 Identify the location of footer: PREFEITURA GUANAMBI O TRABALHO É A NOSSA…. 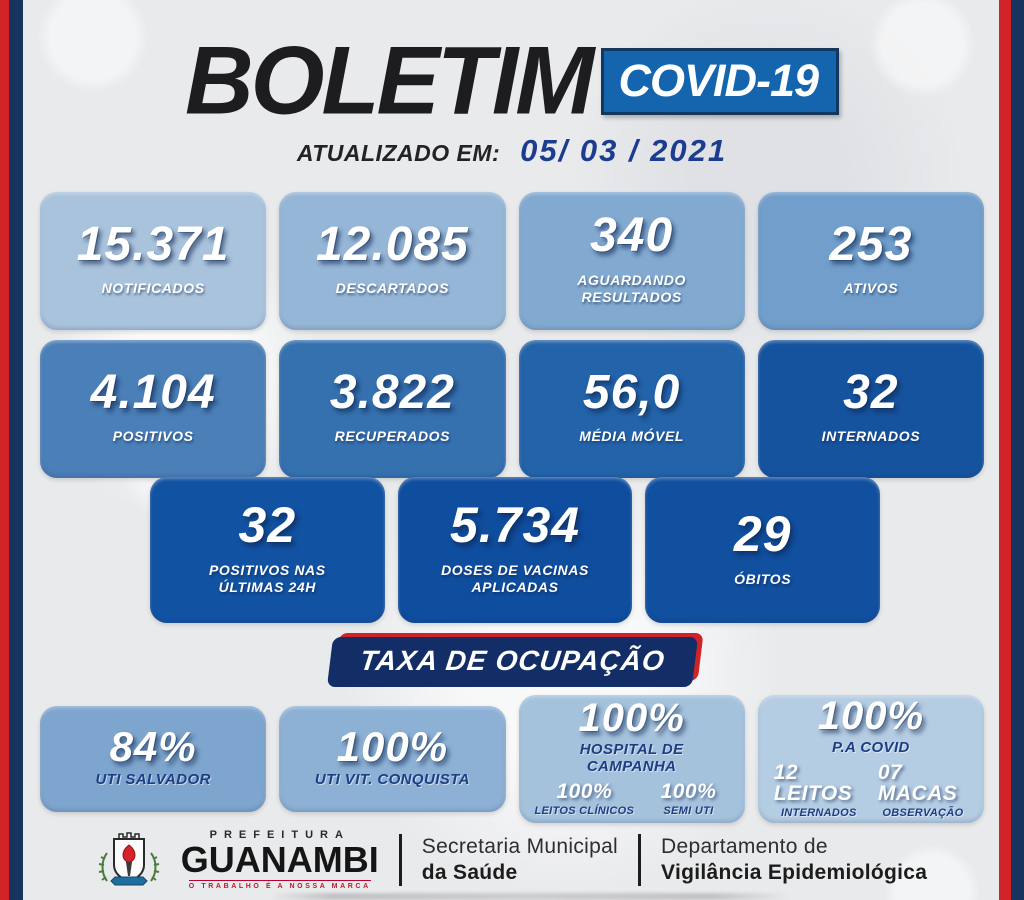
(512, 860).